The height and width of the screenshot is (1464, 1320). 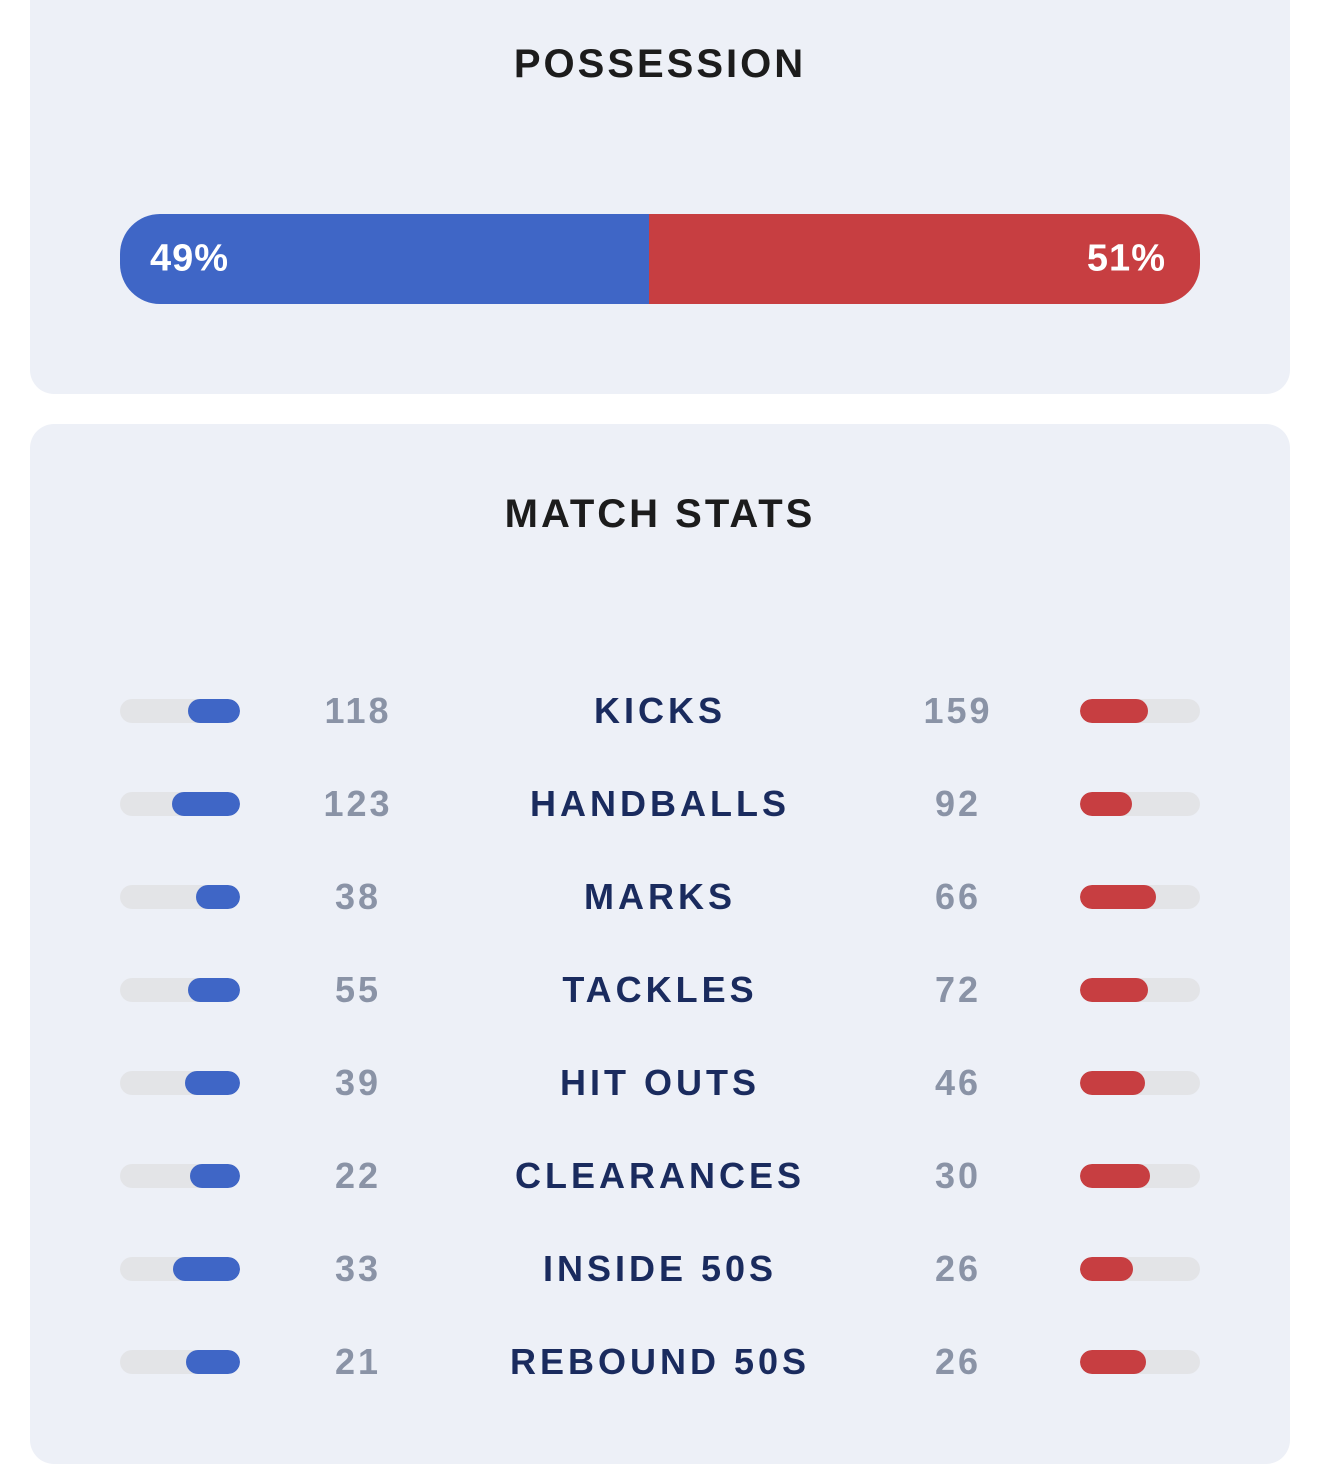 I want to click on away-stat-value: 72, so click(x=958, y=989).